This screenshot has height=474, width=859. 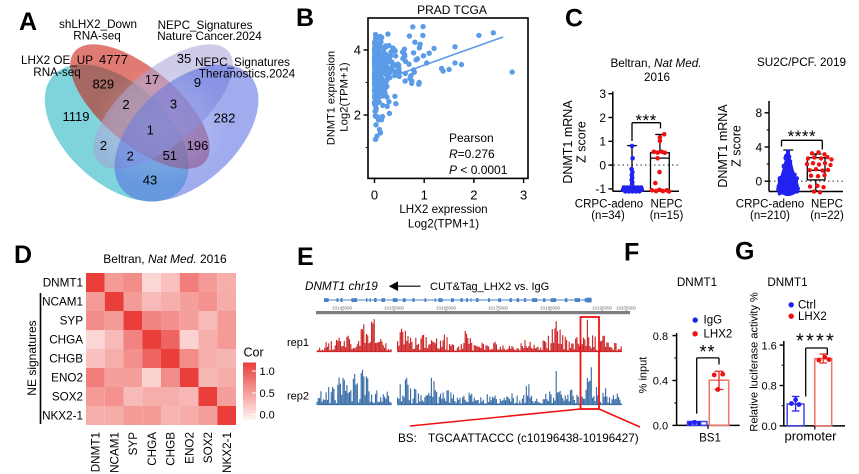 I want to click on svg-text: 1.0, so click(x=267, y=372).